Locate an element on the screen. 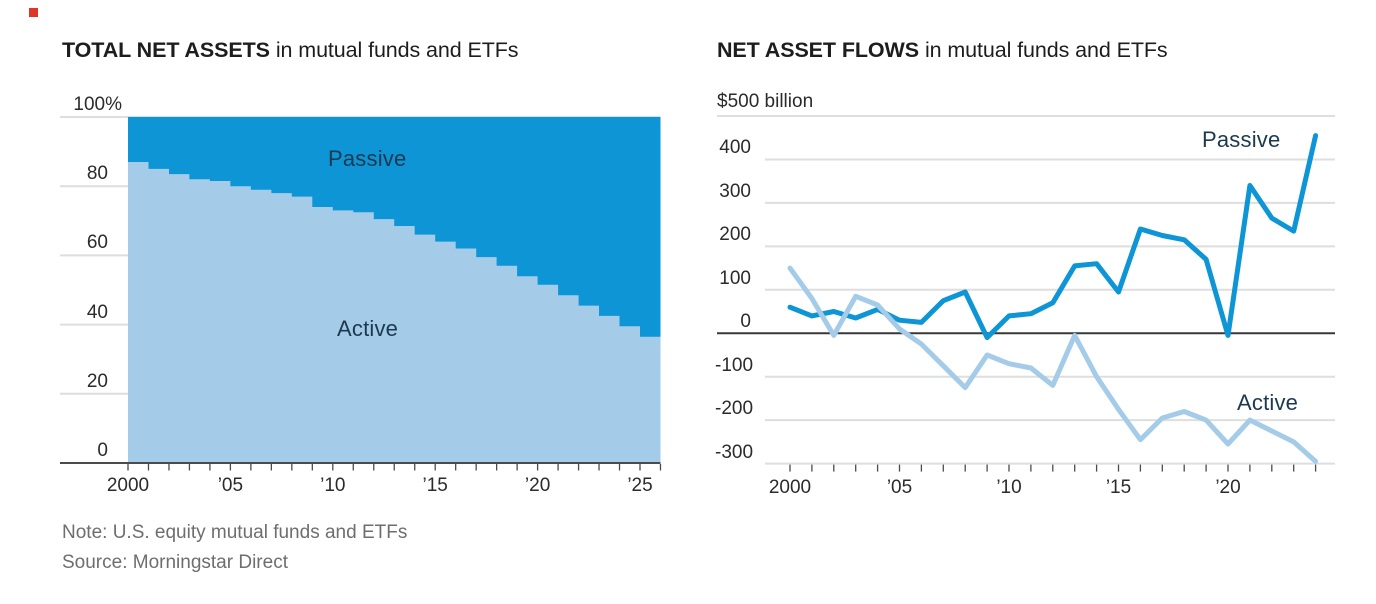 This screenshot has width=1376, height=604. left-x-axis-label: ’05 is located at coordinates (230, 485).